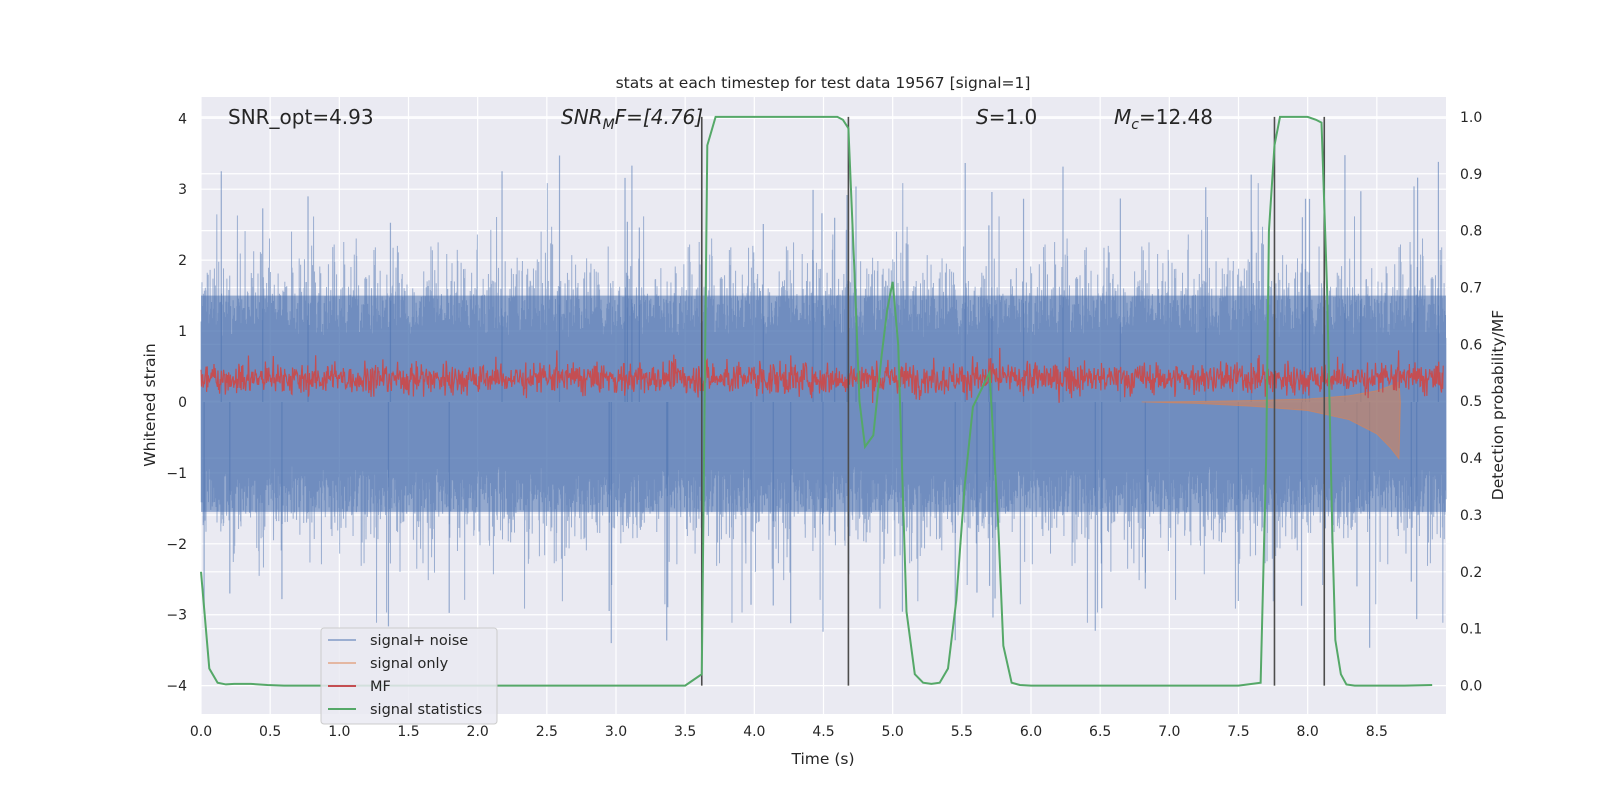 This screenshot has height=800, width=1600. What do you see at coordinates (339, 732) in the screenshot?
I see `x-tick-label: 1.0` at bounding box center [339, 732].